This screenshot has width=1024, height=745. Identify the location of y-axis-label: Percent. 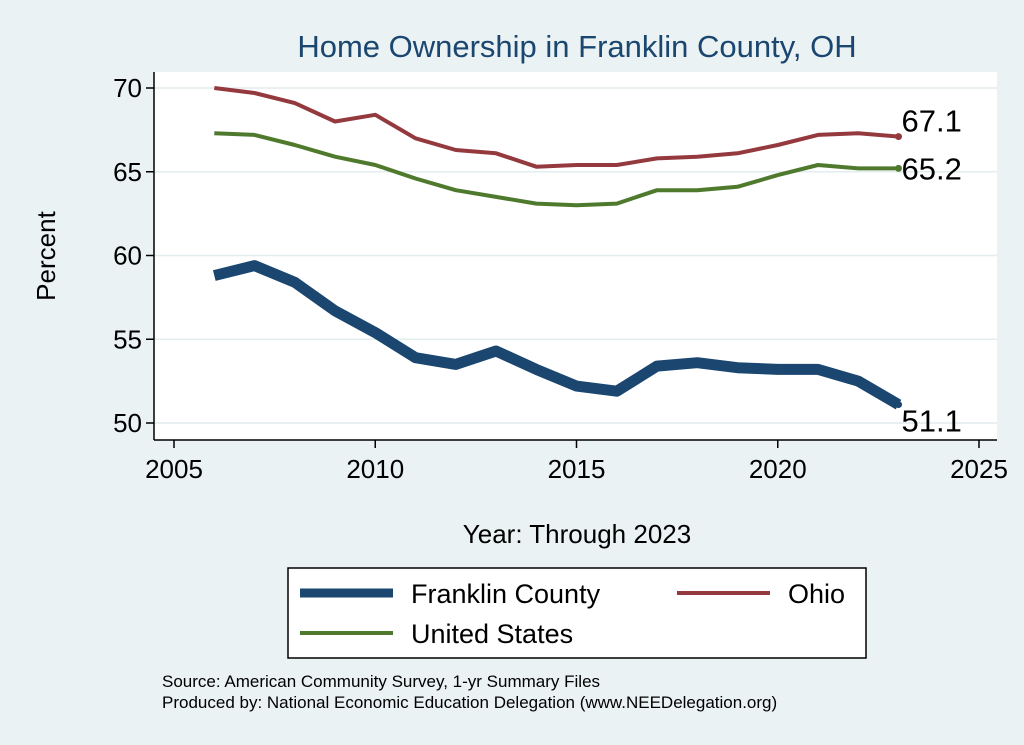
(46, 255).